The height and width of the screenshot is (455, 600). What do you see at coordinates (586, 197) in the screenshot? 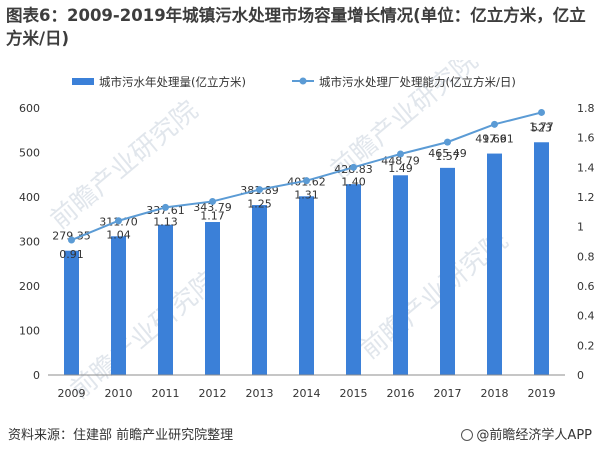
I see `right-tick-label: 1.2` at bounding box center [586, 197].